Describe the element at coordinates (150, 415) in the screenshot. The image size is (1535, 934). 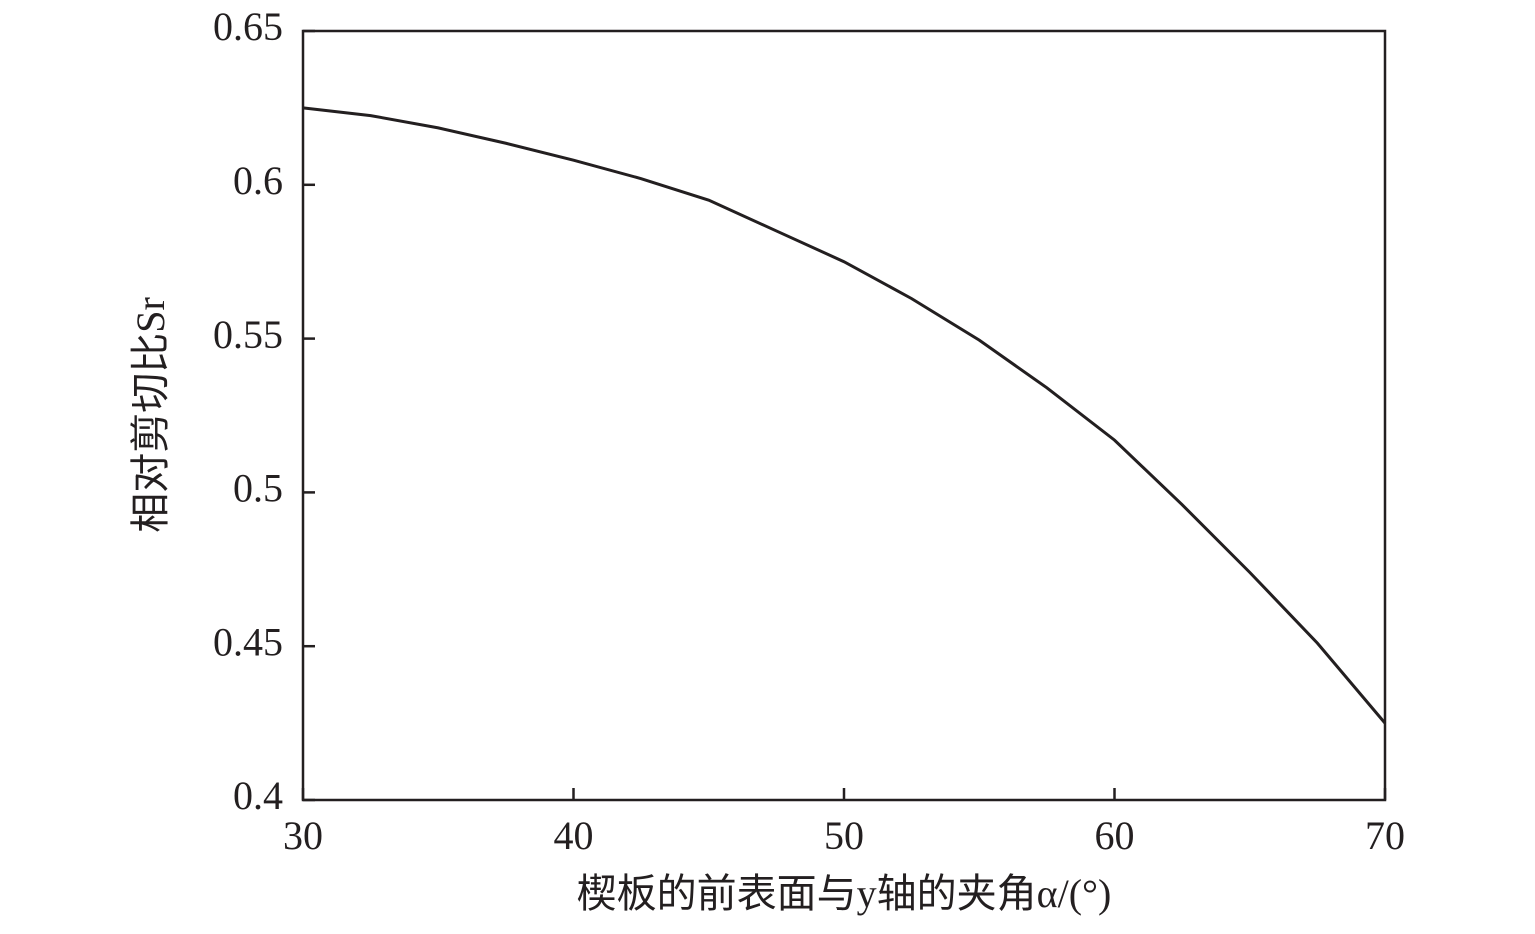
I see `y-axis-label: 相对剪切比Sr` at that location.